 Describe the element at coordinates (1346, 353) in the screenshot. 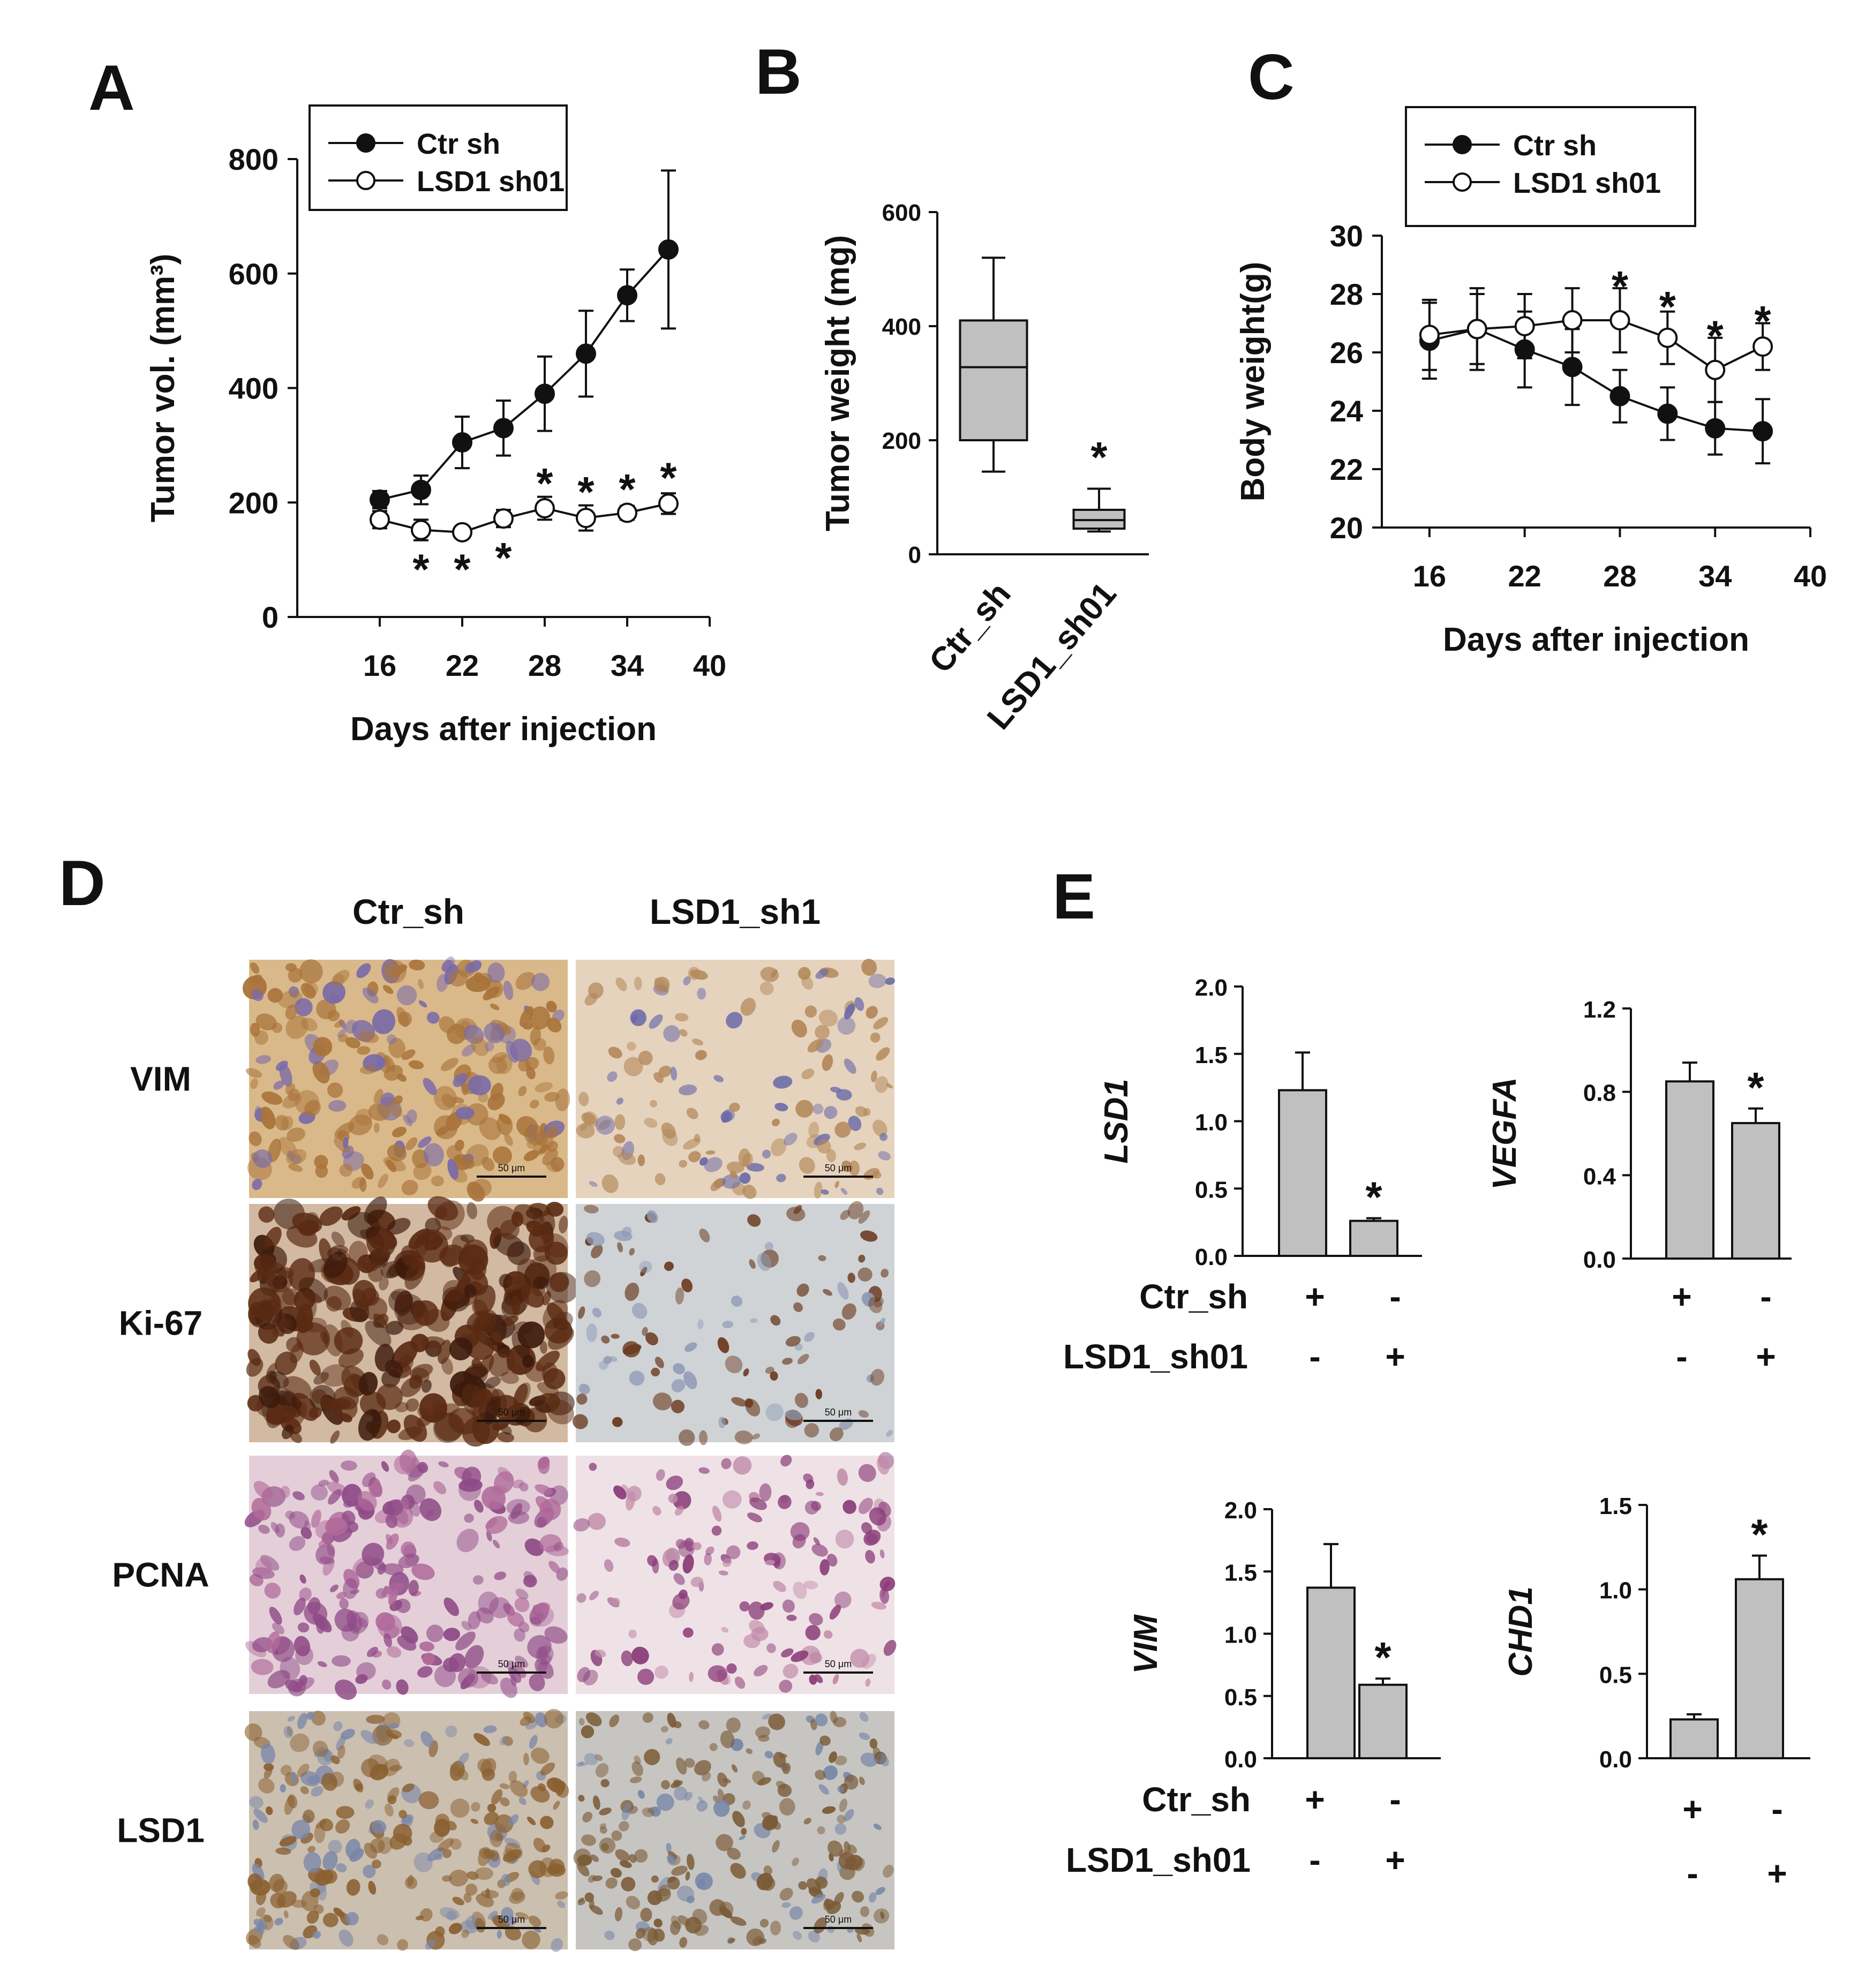

I see `y-tick-label: 26` at that location.